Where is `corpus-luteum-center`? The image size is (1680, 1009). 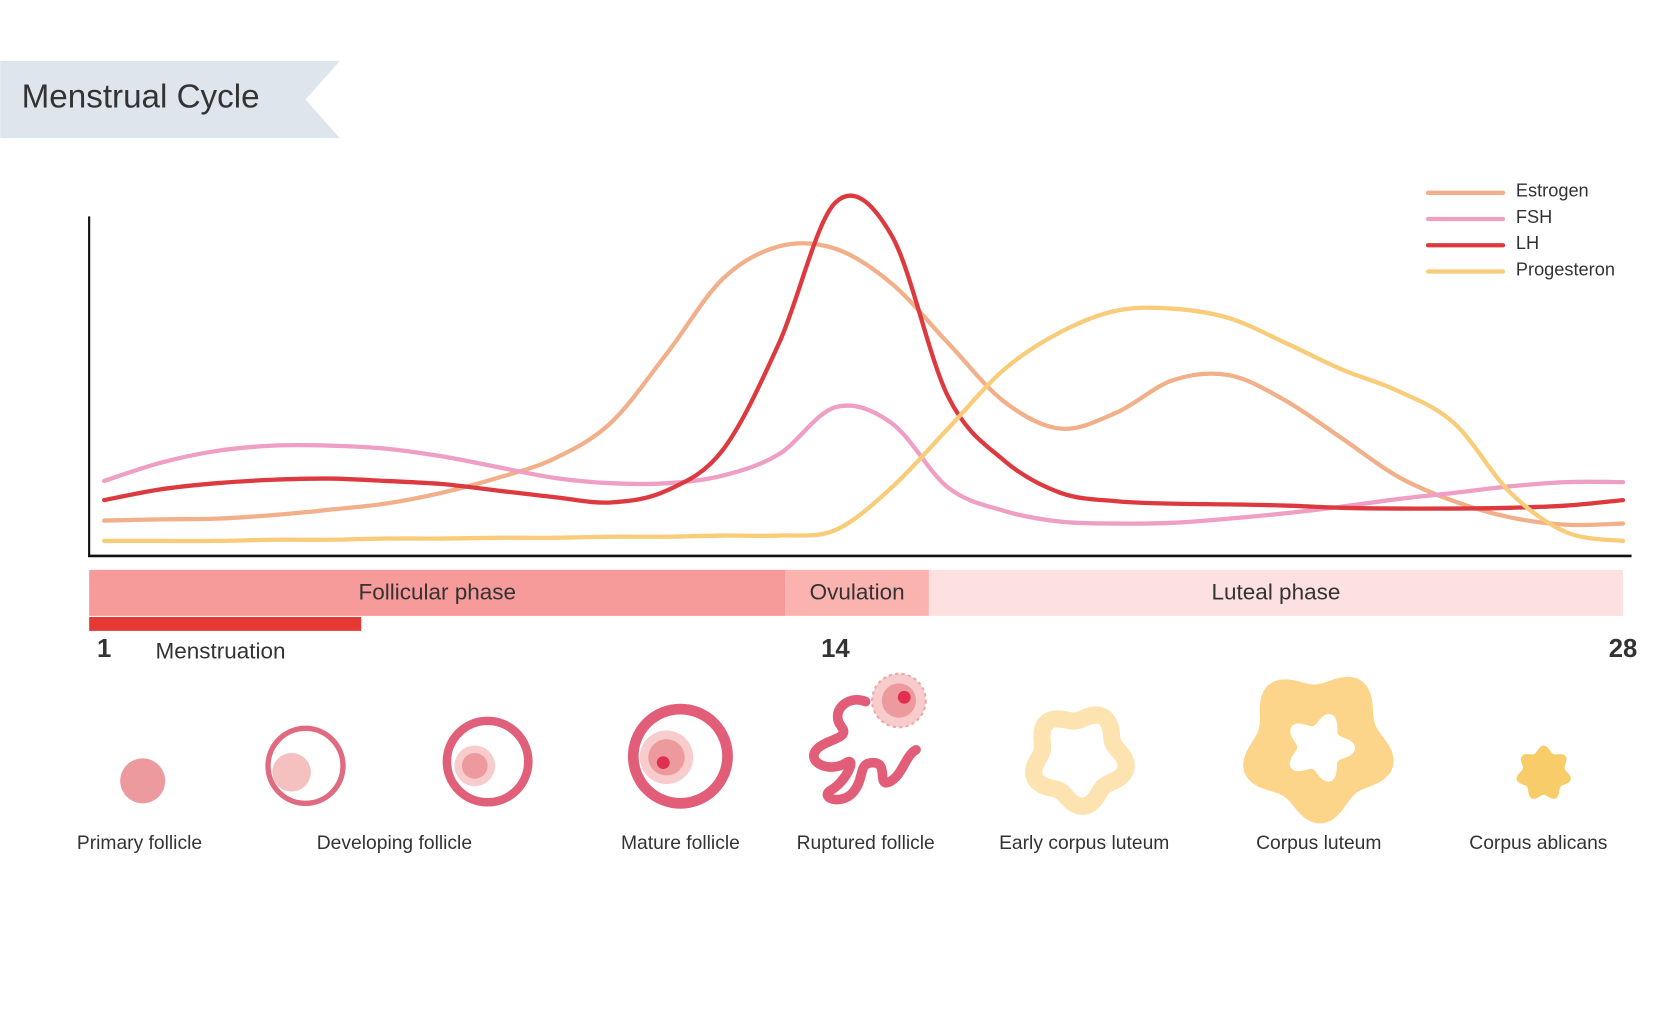
corpus-luteum-center is located at coordinates (1322, 747).